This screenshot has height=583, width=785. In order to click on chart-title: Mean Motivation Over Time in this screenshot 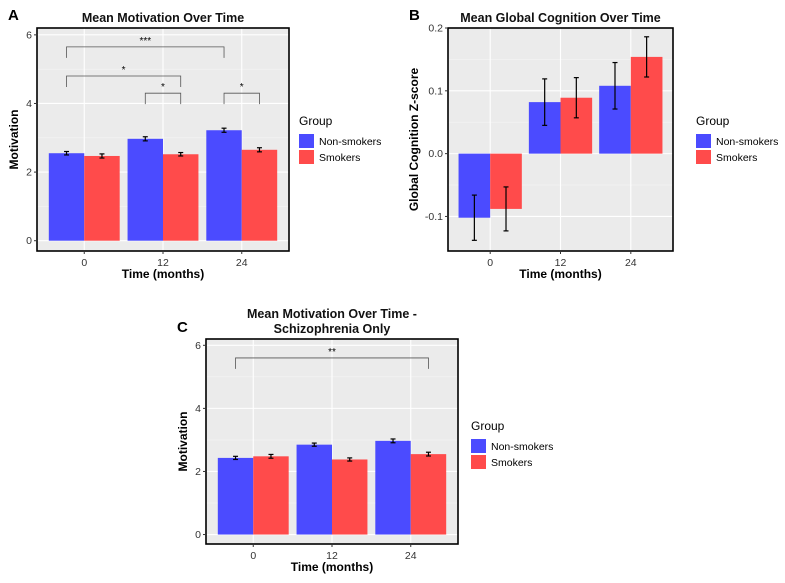, I will do `click(163, 18)`.